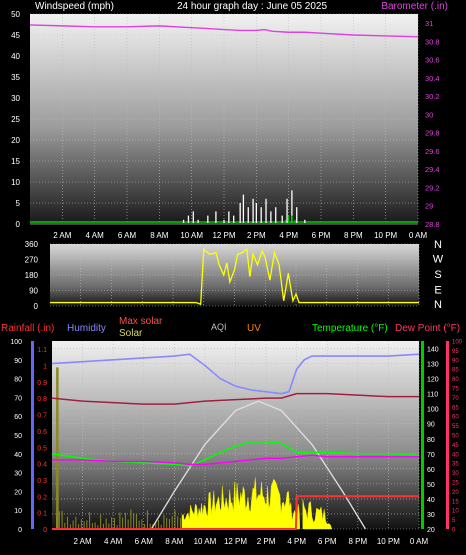 This screenshot has height=555, width=466. What do you see at coordinates (45, 530) in the screenshot?
I see `rain-tick: 0` at bounding box center [45, 530].